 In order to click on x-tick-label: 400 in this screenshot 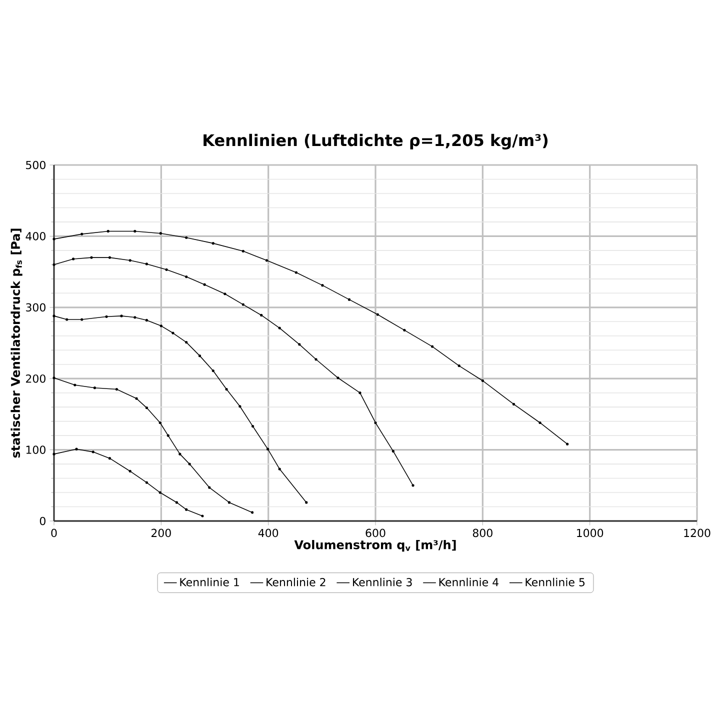, I will do `click(268, 533)`.